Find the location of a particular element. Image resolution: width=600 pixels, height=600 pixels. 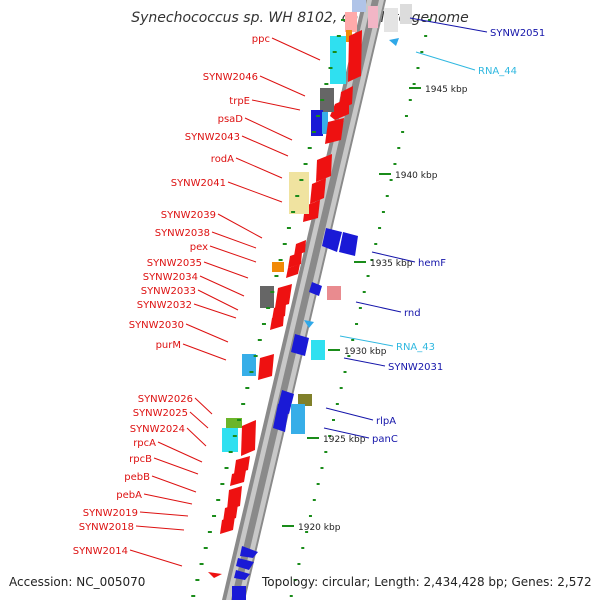

gene-label-left: SYNW2038 is located at coordinates (182, 233).